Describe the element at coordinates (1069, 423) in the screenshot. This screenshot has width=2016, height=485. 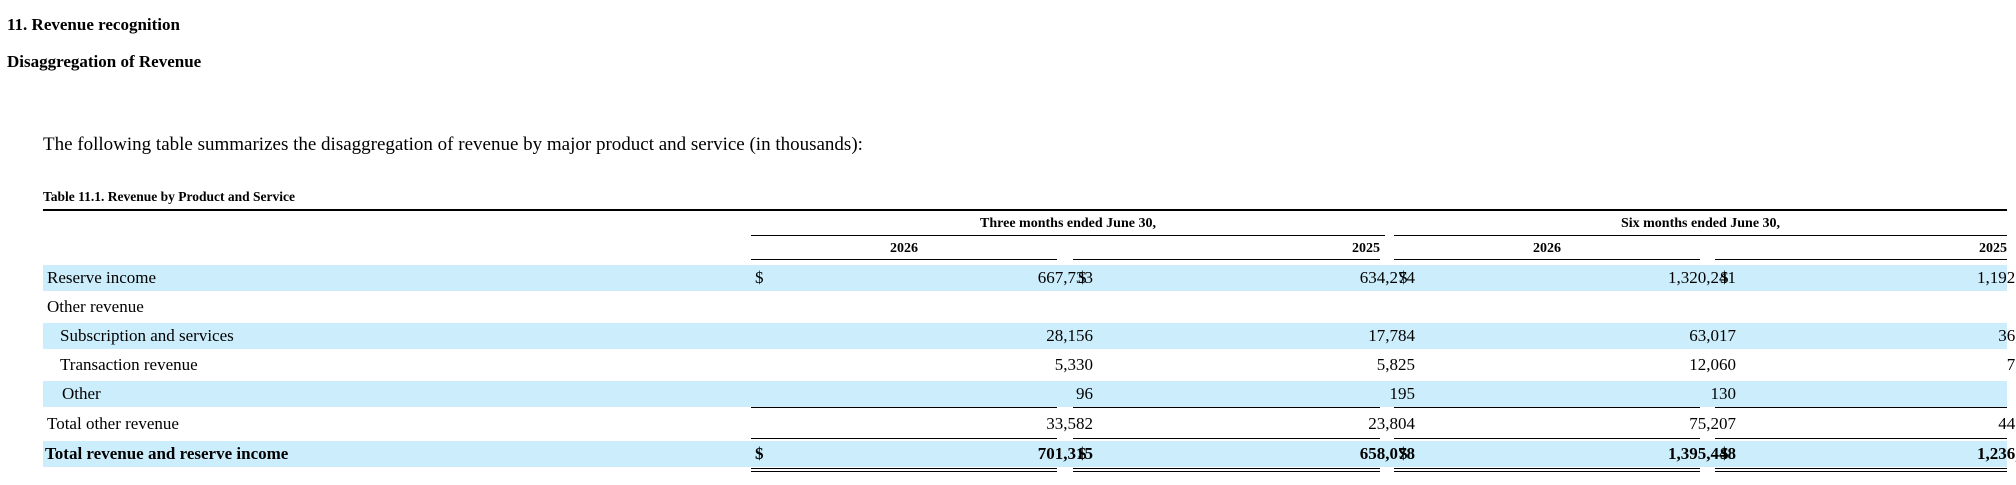
I see `value-q-2026: 33,582` at that location.